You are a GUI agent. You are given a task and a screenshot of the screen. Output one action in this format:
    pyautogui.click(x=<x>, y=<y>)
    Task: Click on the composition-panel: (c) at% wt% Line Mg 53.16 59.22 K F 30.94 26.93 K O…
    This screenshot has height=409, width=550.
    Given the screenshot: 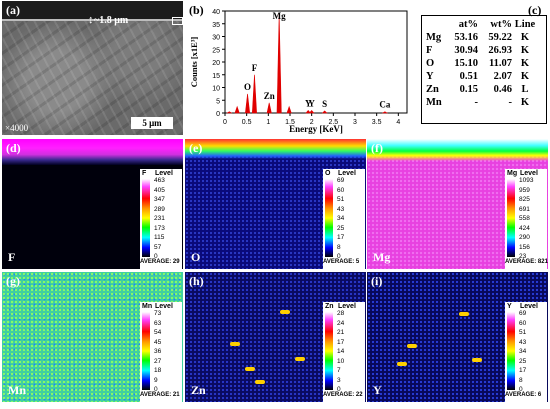 What is the action you would take?
    pyautogui.click(x=483, y=68)
    